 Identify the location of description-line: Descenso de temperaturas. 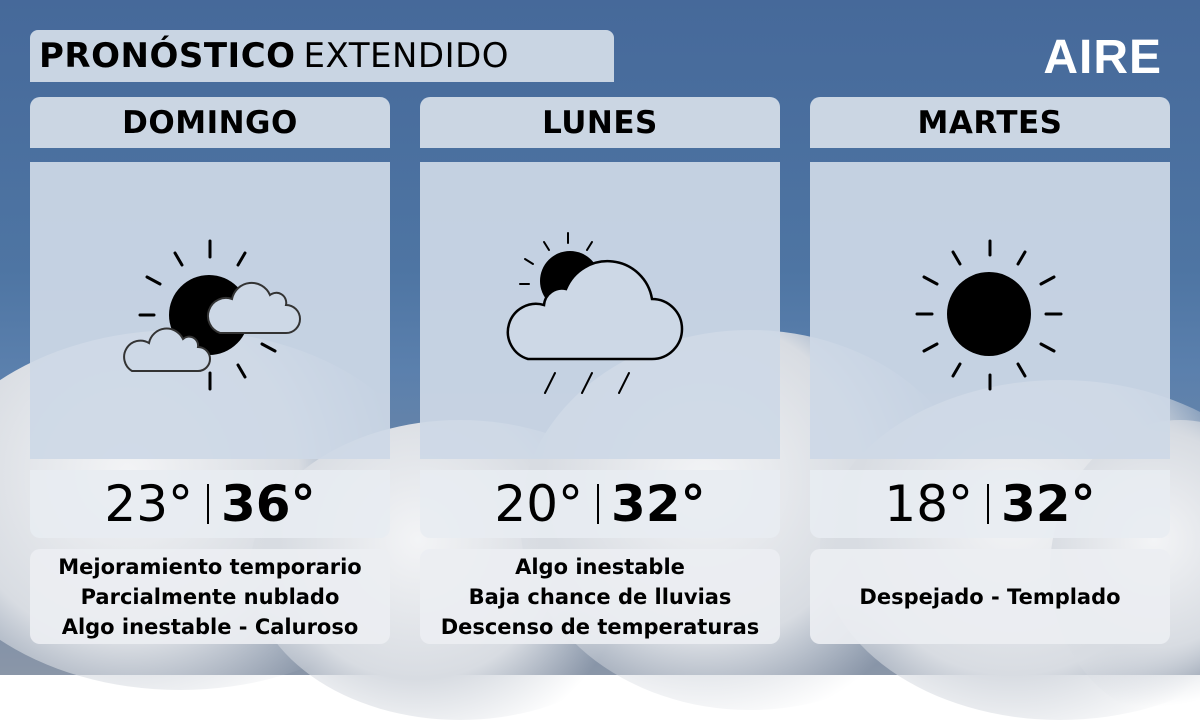
(600, 626).